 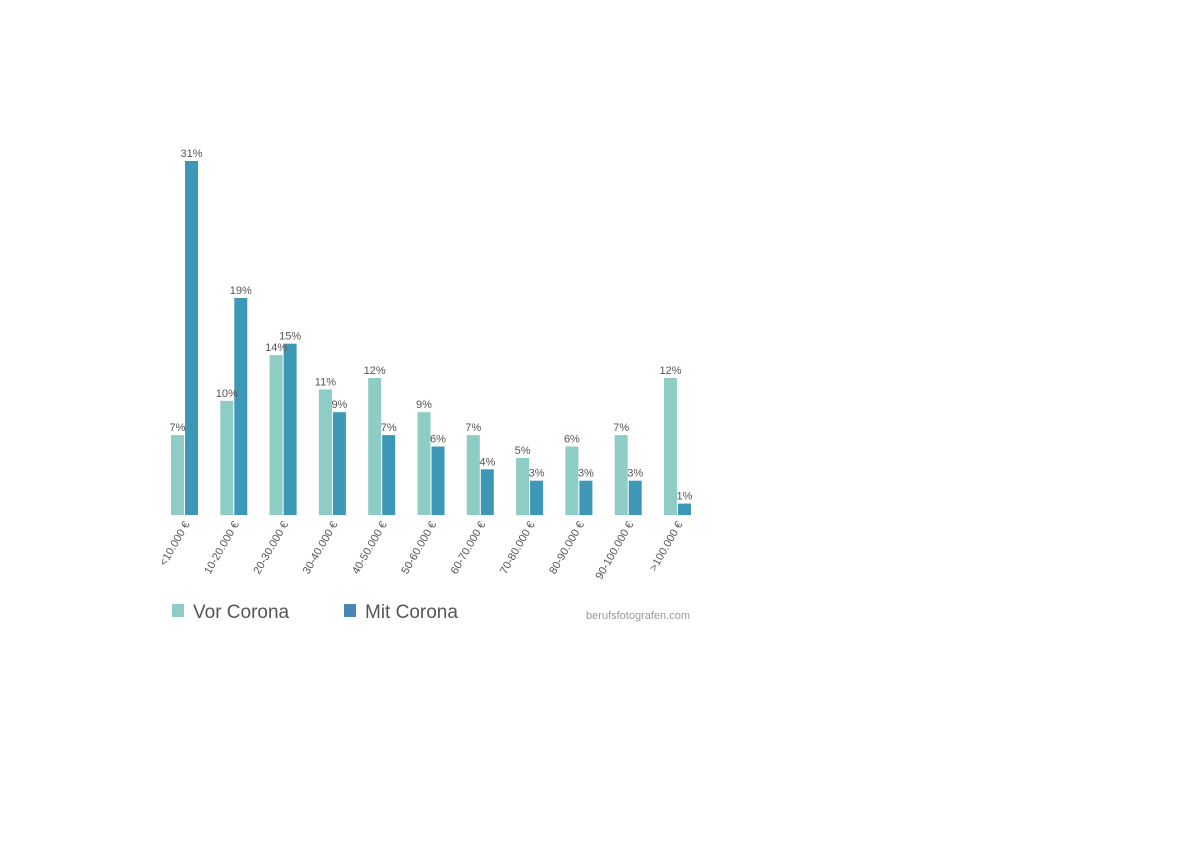 What do you see at coordinates (473, 428) in the screenshot?
I see `data-label-vor-corona-7: 7%` at bounding box center [473, 428].